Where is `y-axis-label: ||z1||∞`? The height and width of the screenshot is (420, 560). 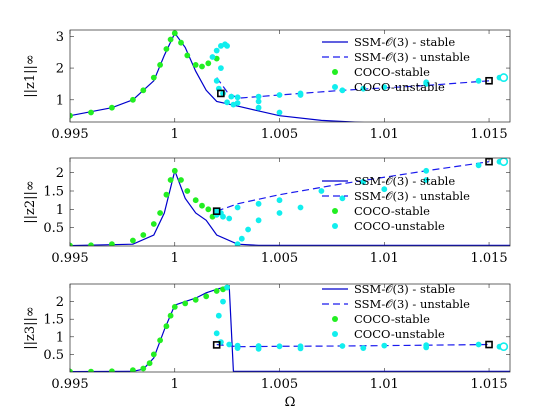
y-axis-label: ||z1||∞ is located at coordinates (30, 75).